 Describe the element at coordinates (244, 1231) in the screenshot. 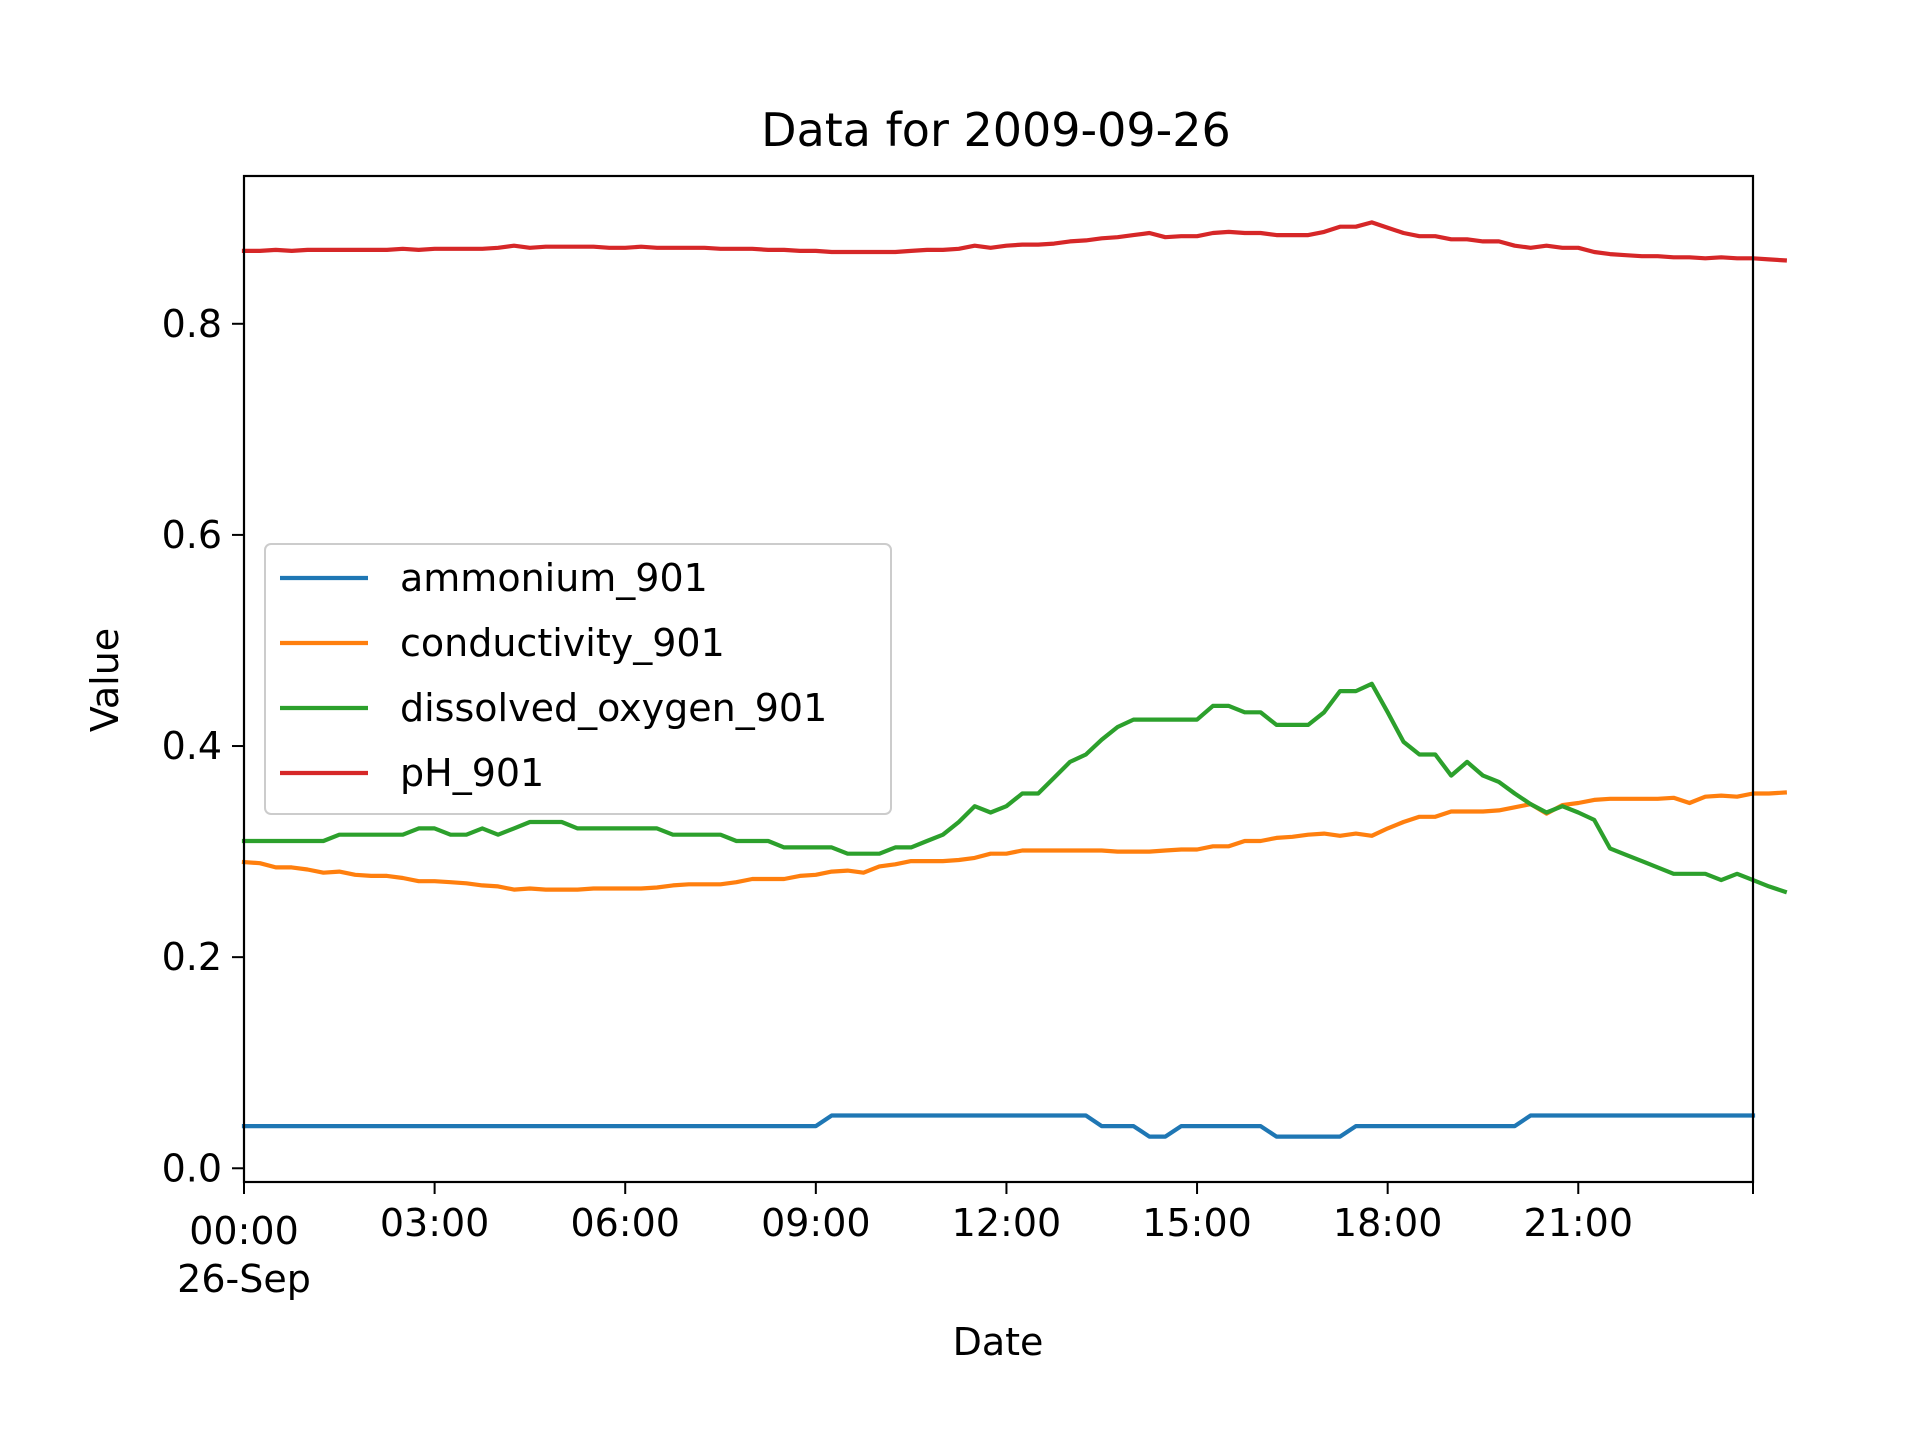

I see `x-tick-label: 00:00` at that location.